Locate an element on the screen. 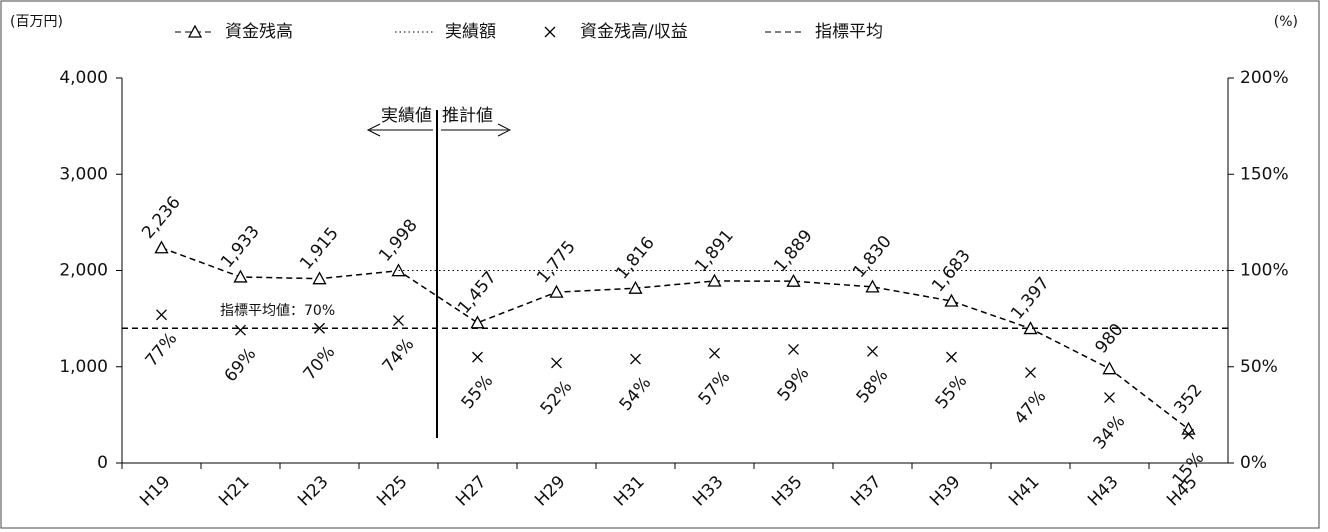  x-tick-label: H41 is located at coordinates (1024, 491).